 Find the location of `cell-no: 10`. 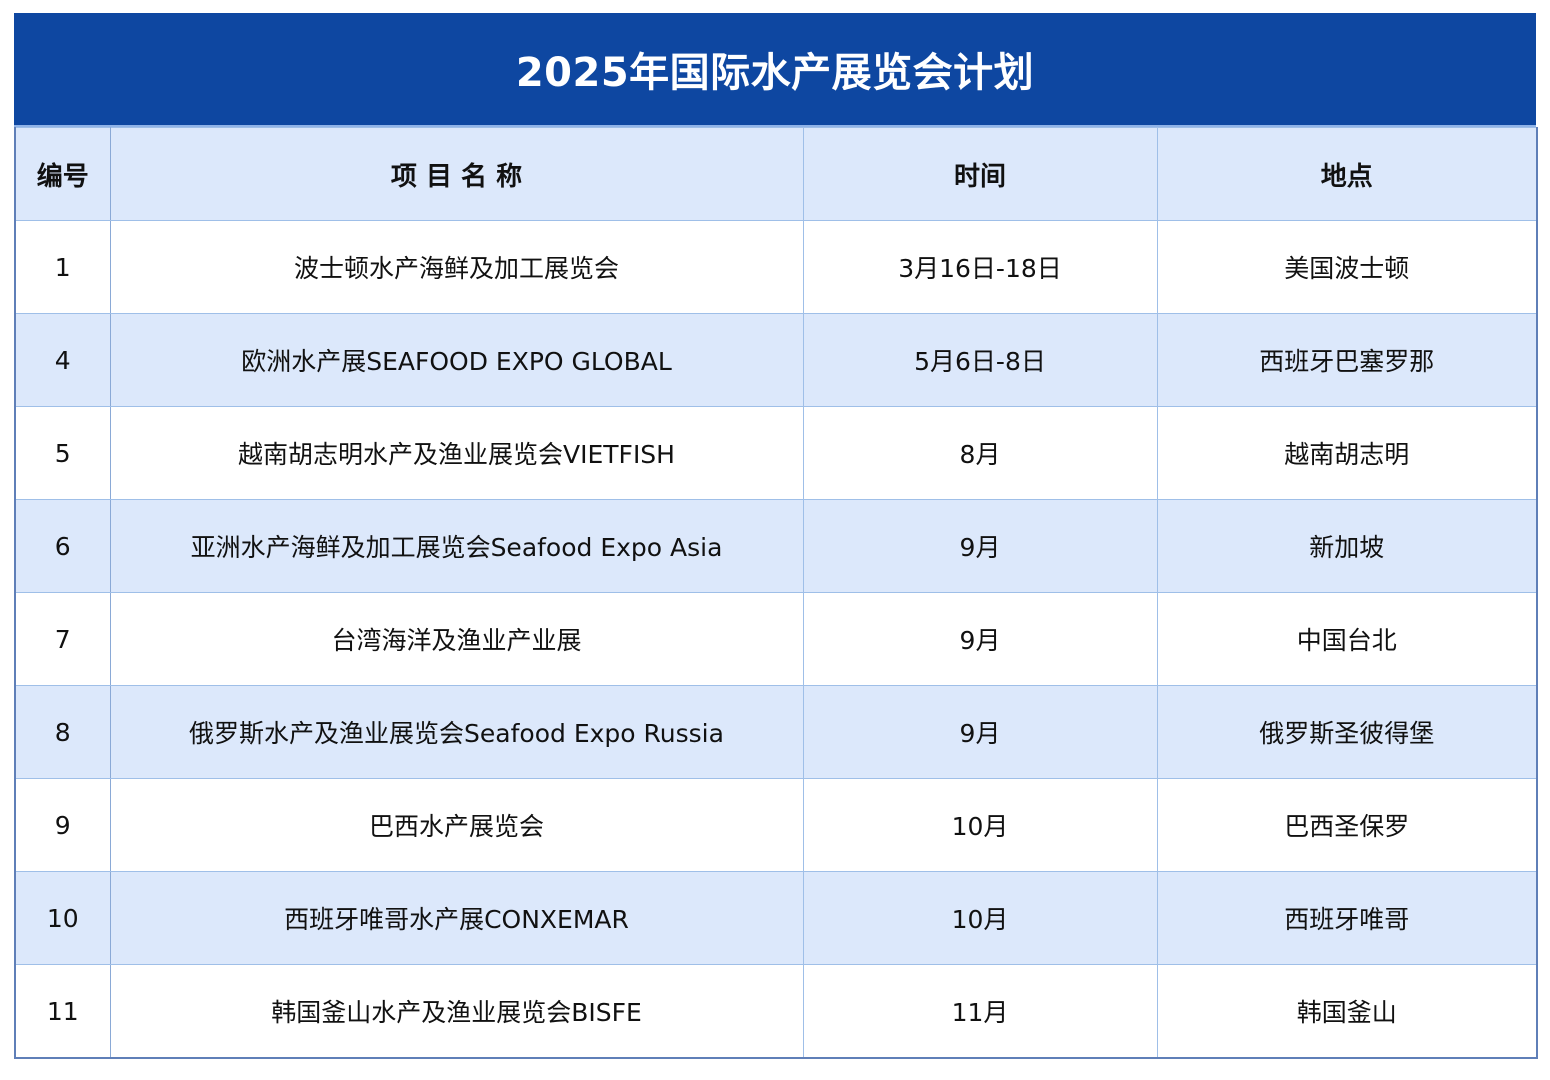

cell-no: 10 is located at coordinates (62, 918).